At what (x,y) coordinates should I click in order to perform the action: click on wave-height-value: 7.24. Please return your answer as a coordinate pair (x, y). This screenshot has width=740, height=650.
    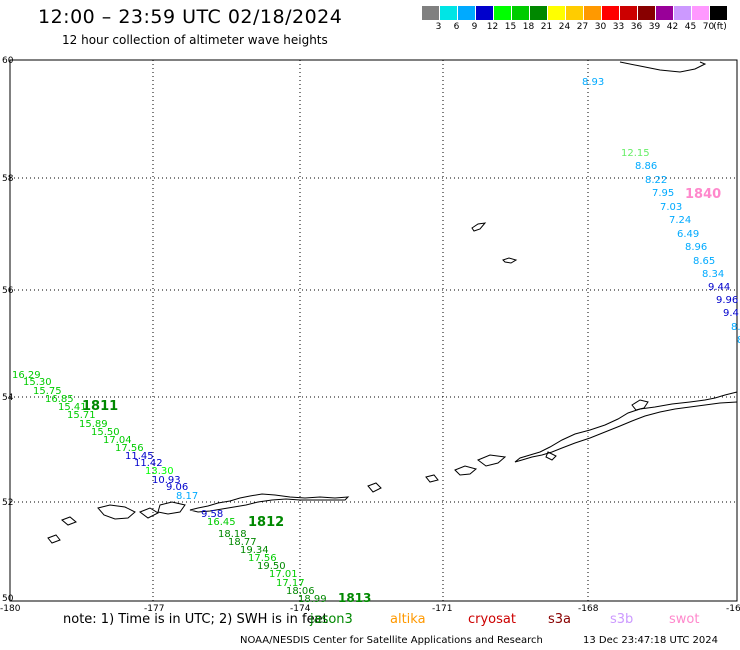
    Looking at the image, I should click on (680, 220).